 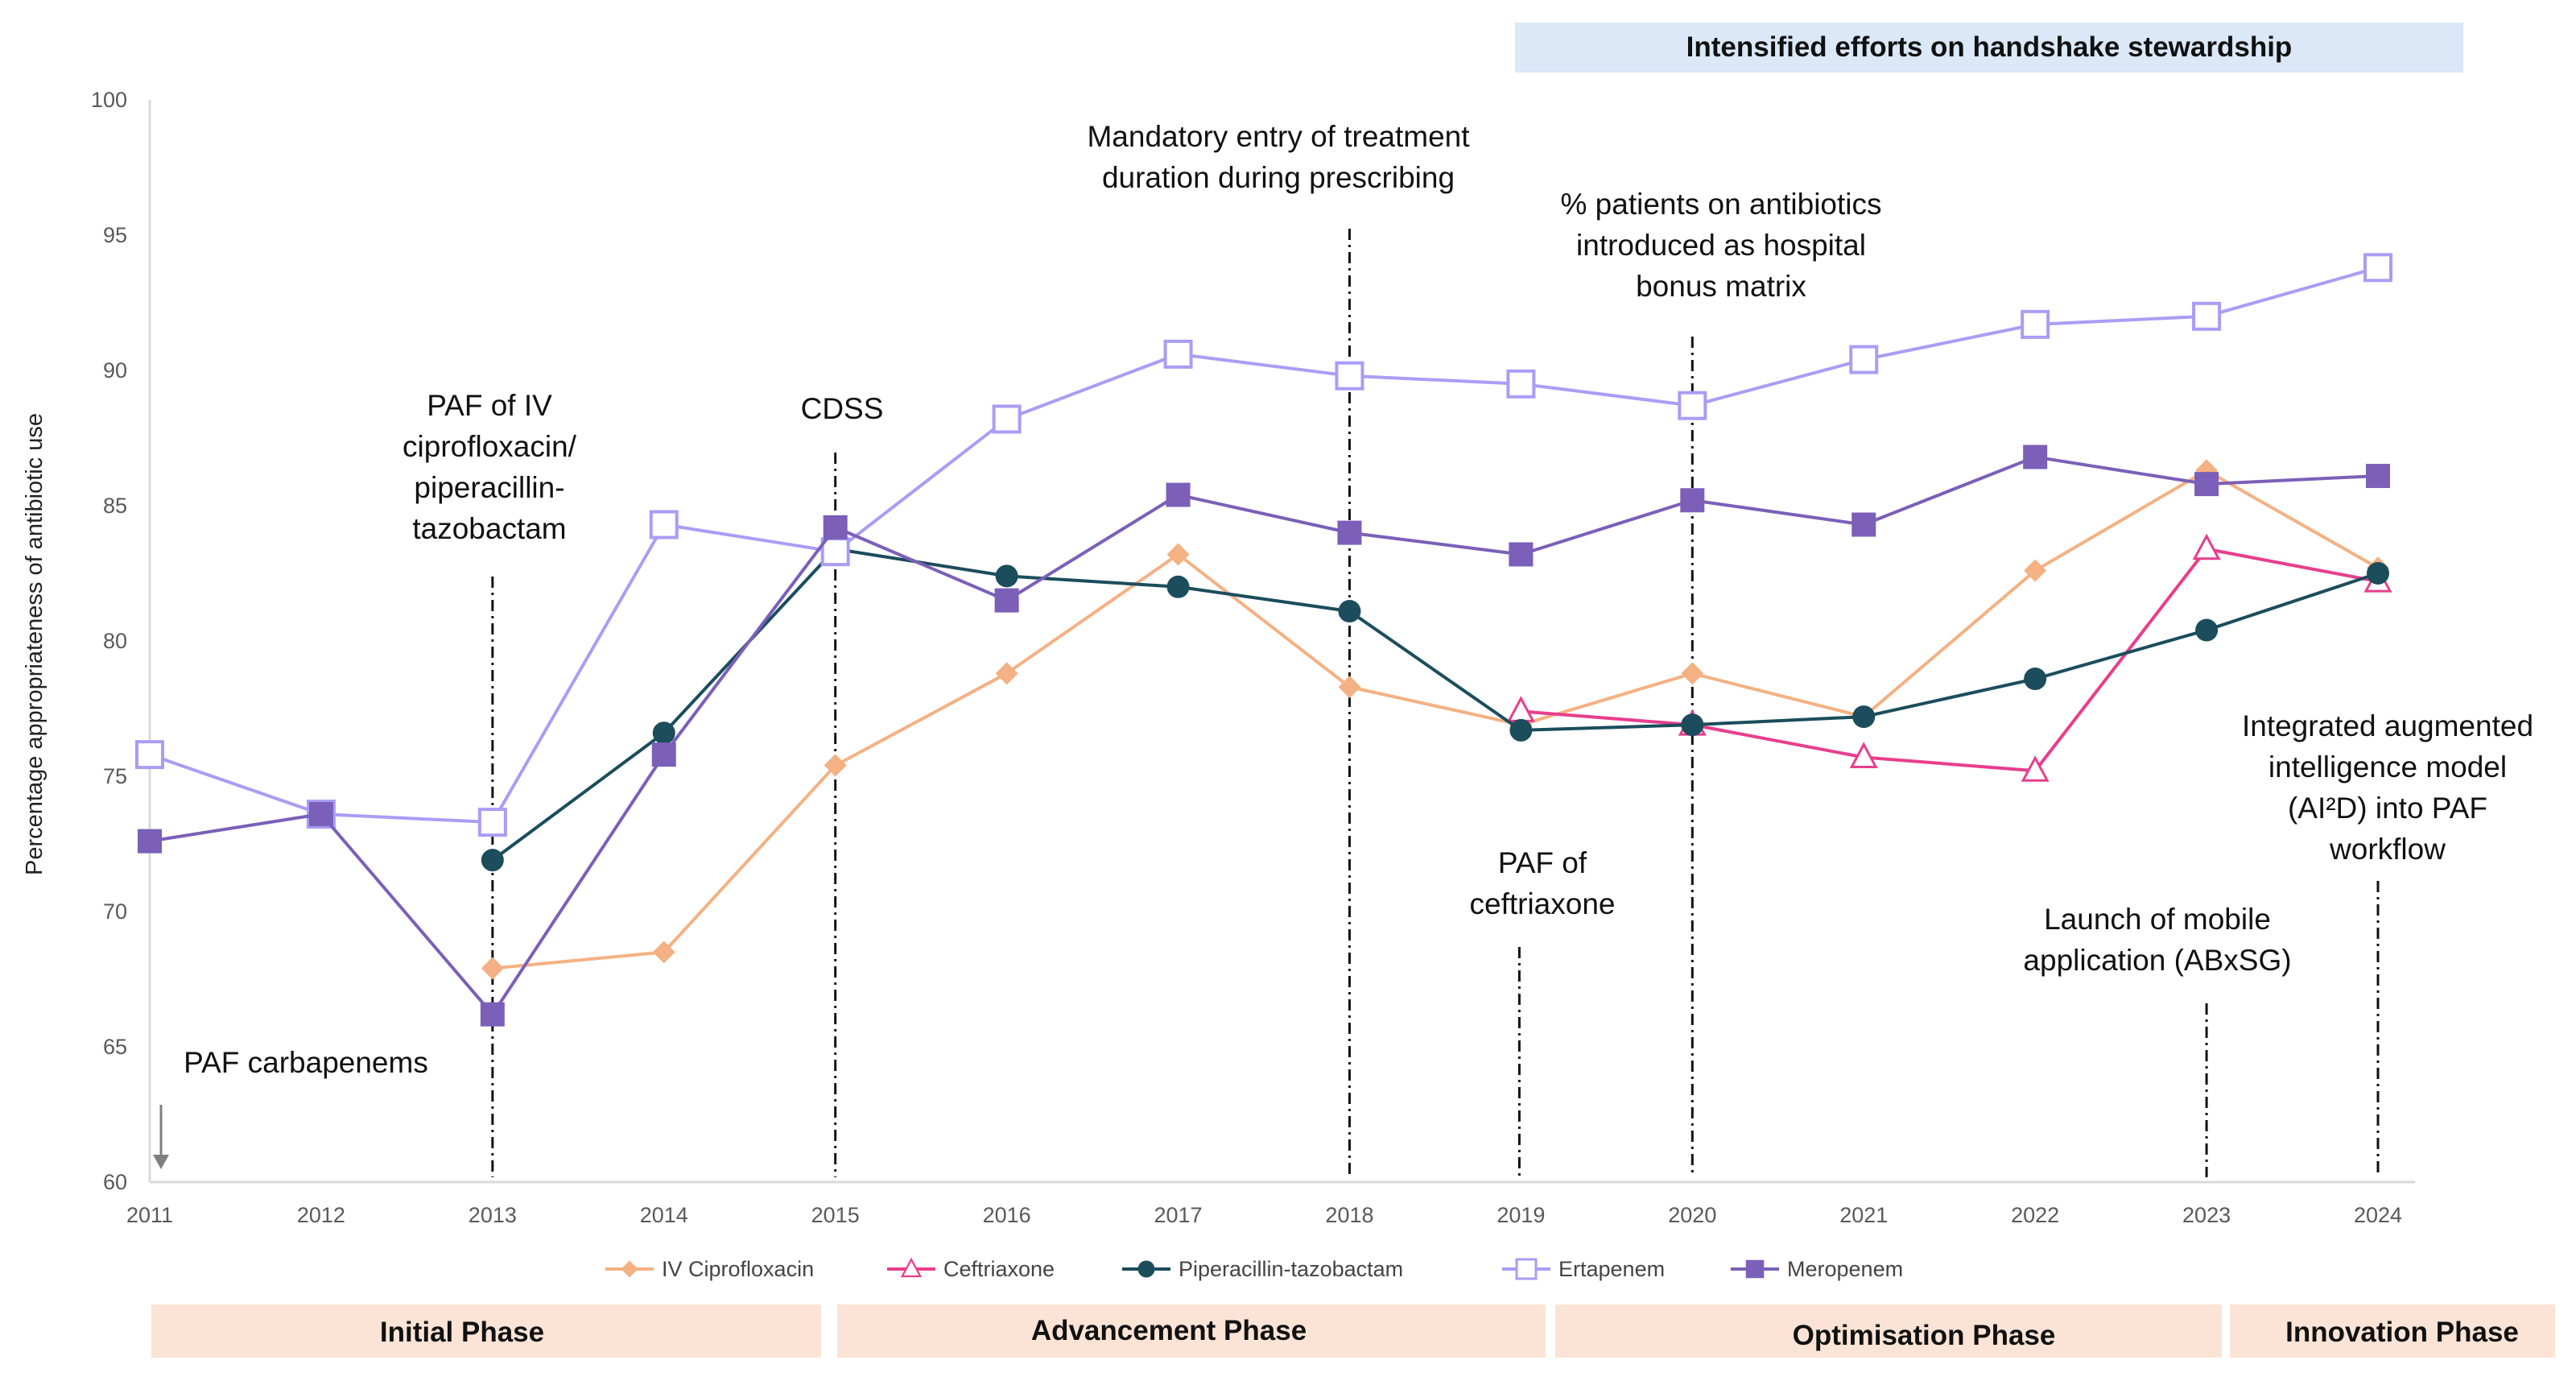 What do you see at coordinates (2157, 961) in the screenshot?
I see `annotation-text-2023: application (ABxSG)` at bounding box center [2157, 961].